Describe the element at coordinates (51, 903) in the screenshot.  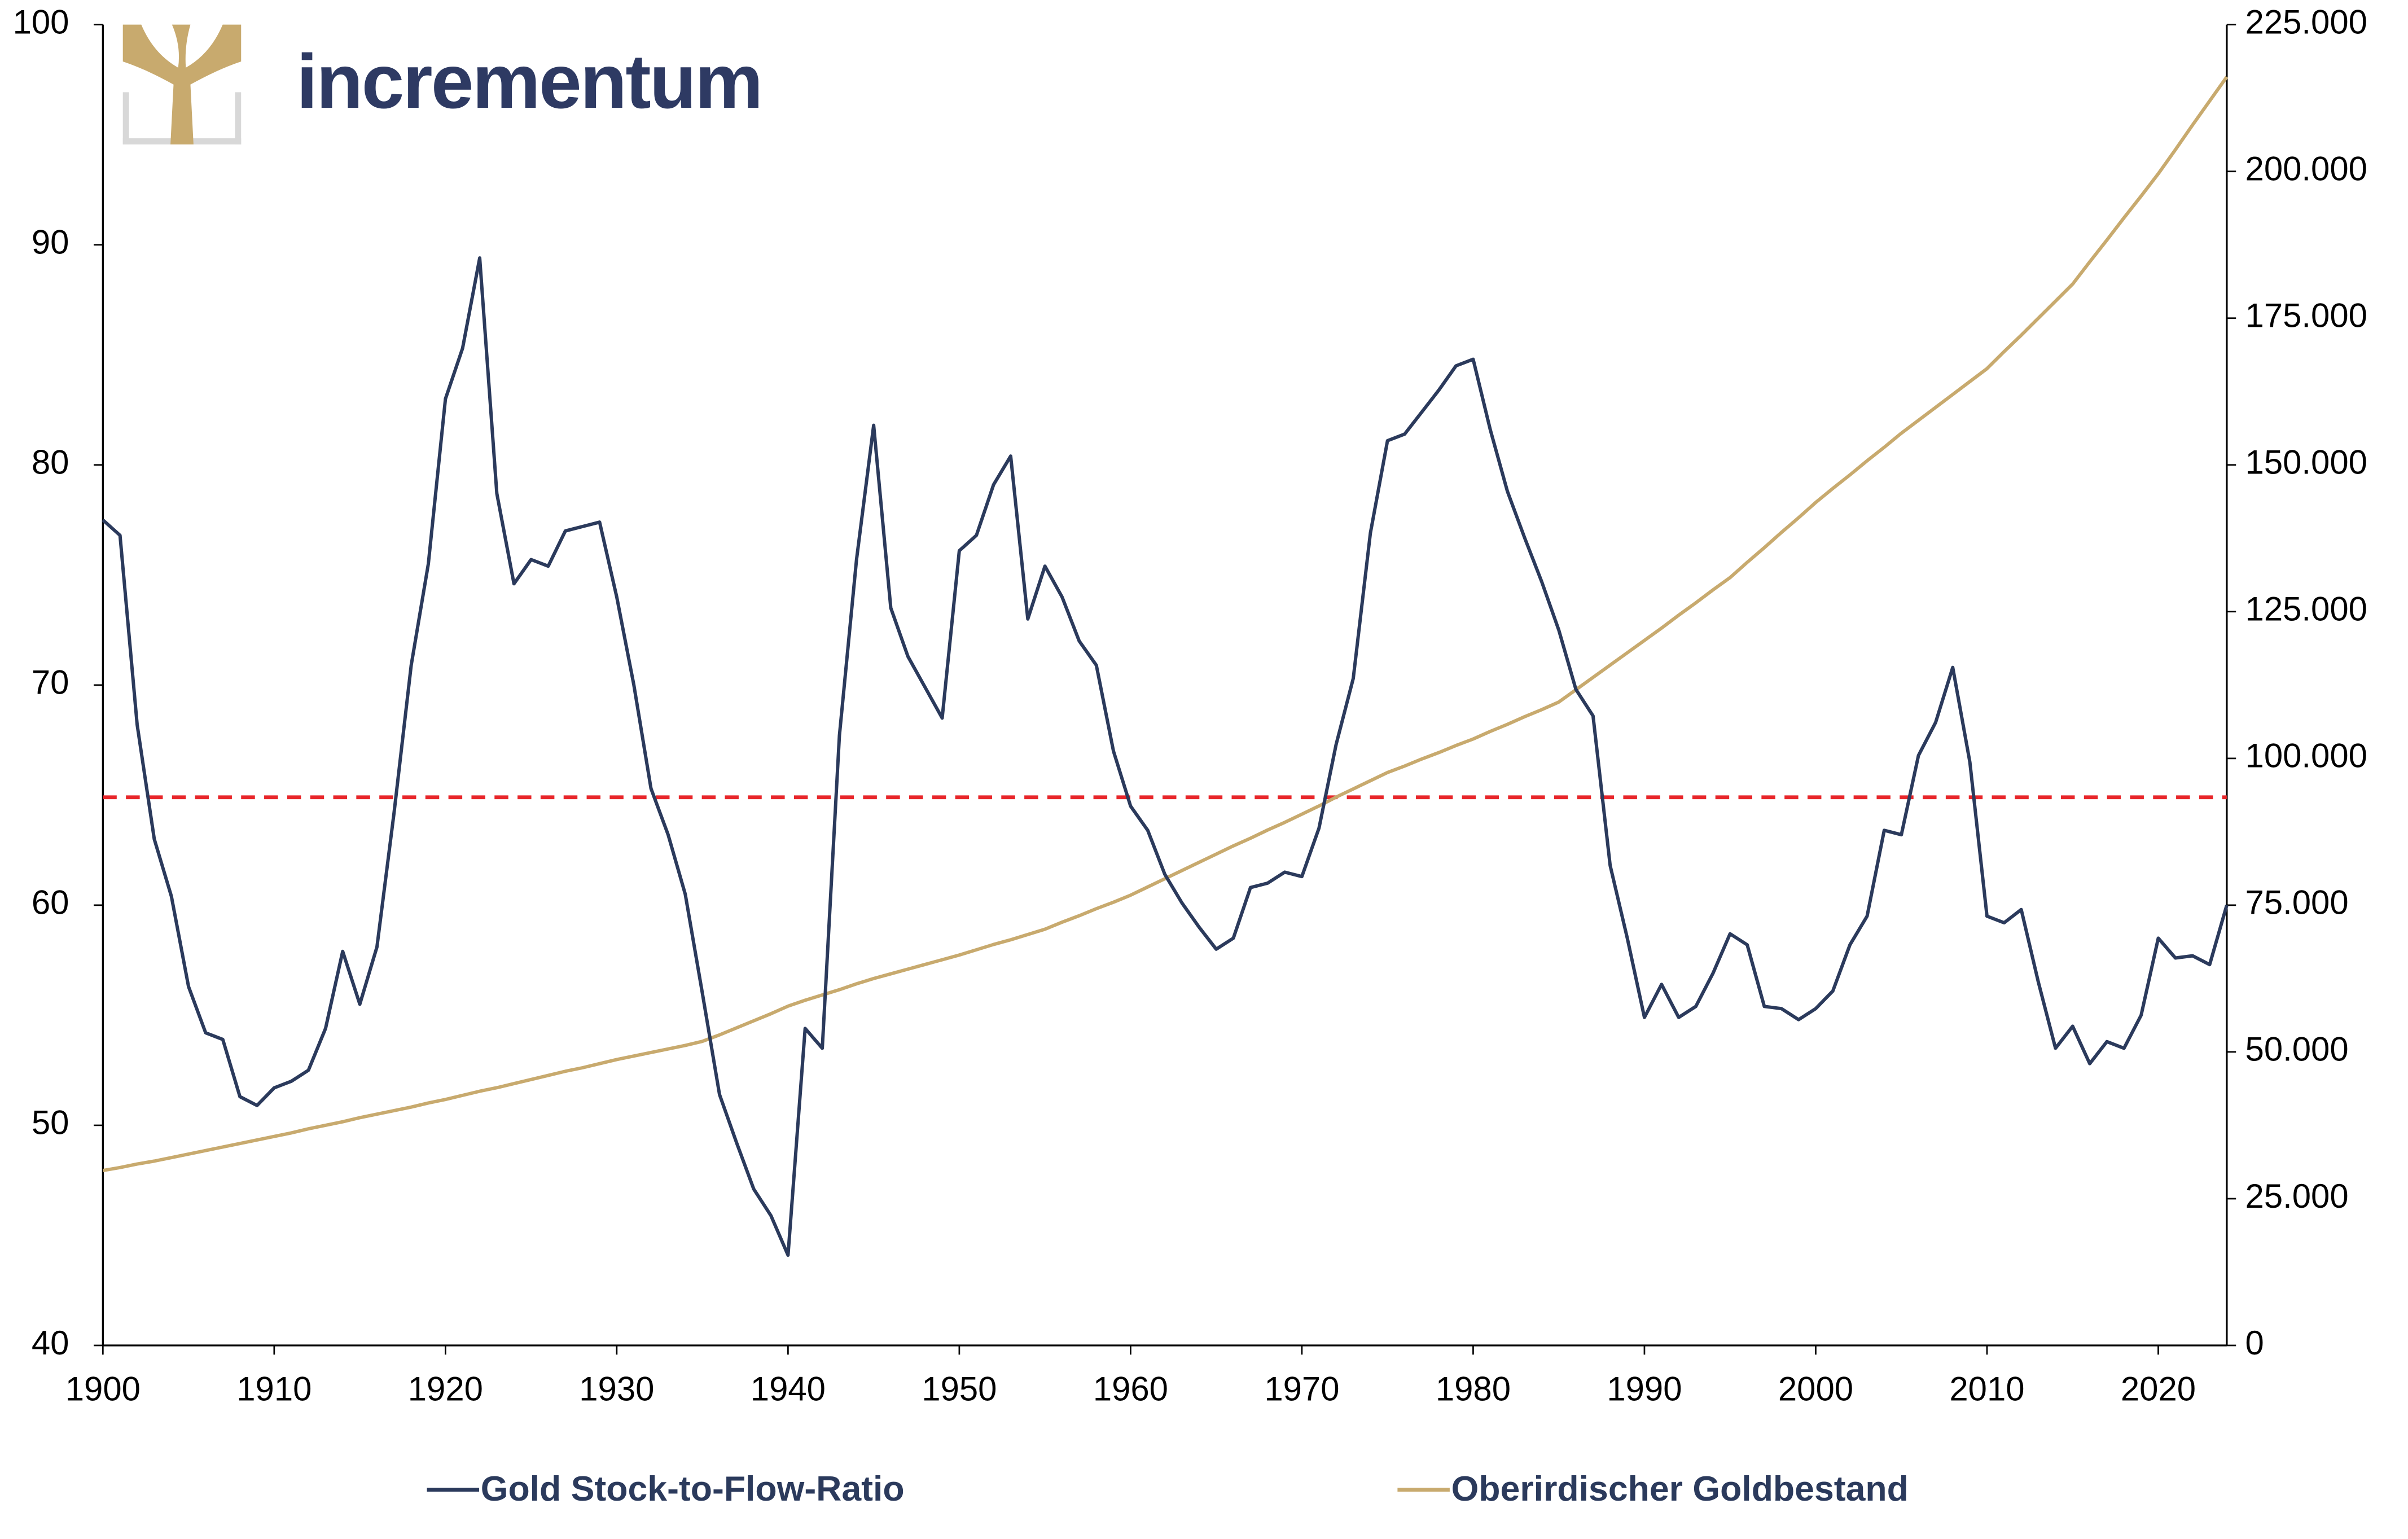
I see `y-tick-label: 60` at that location.